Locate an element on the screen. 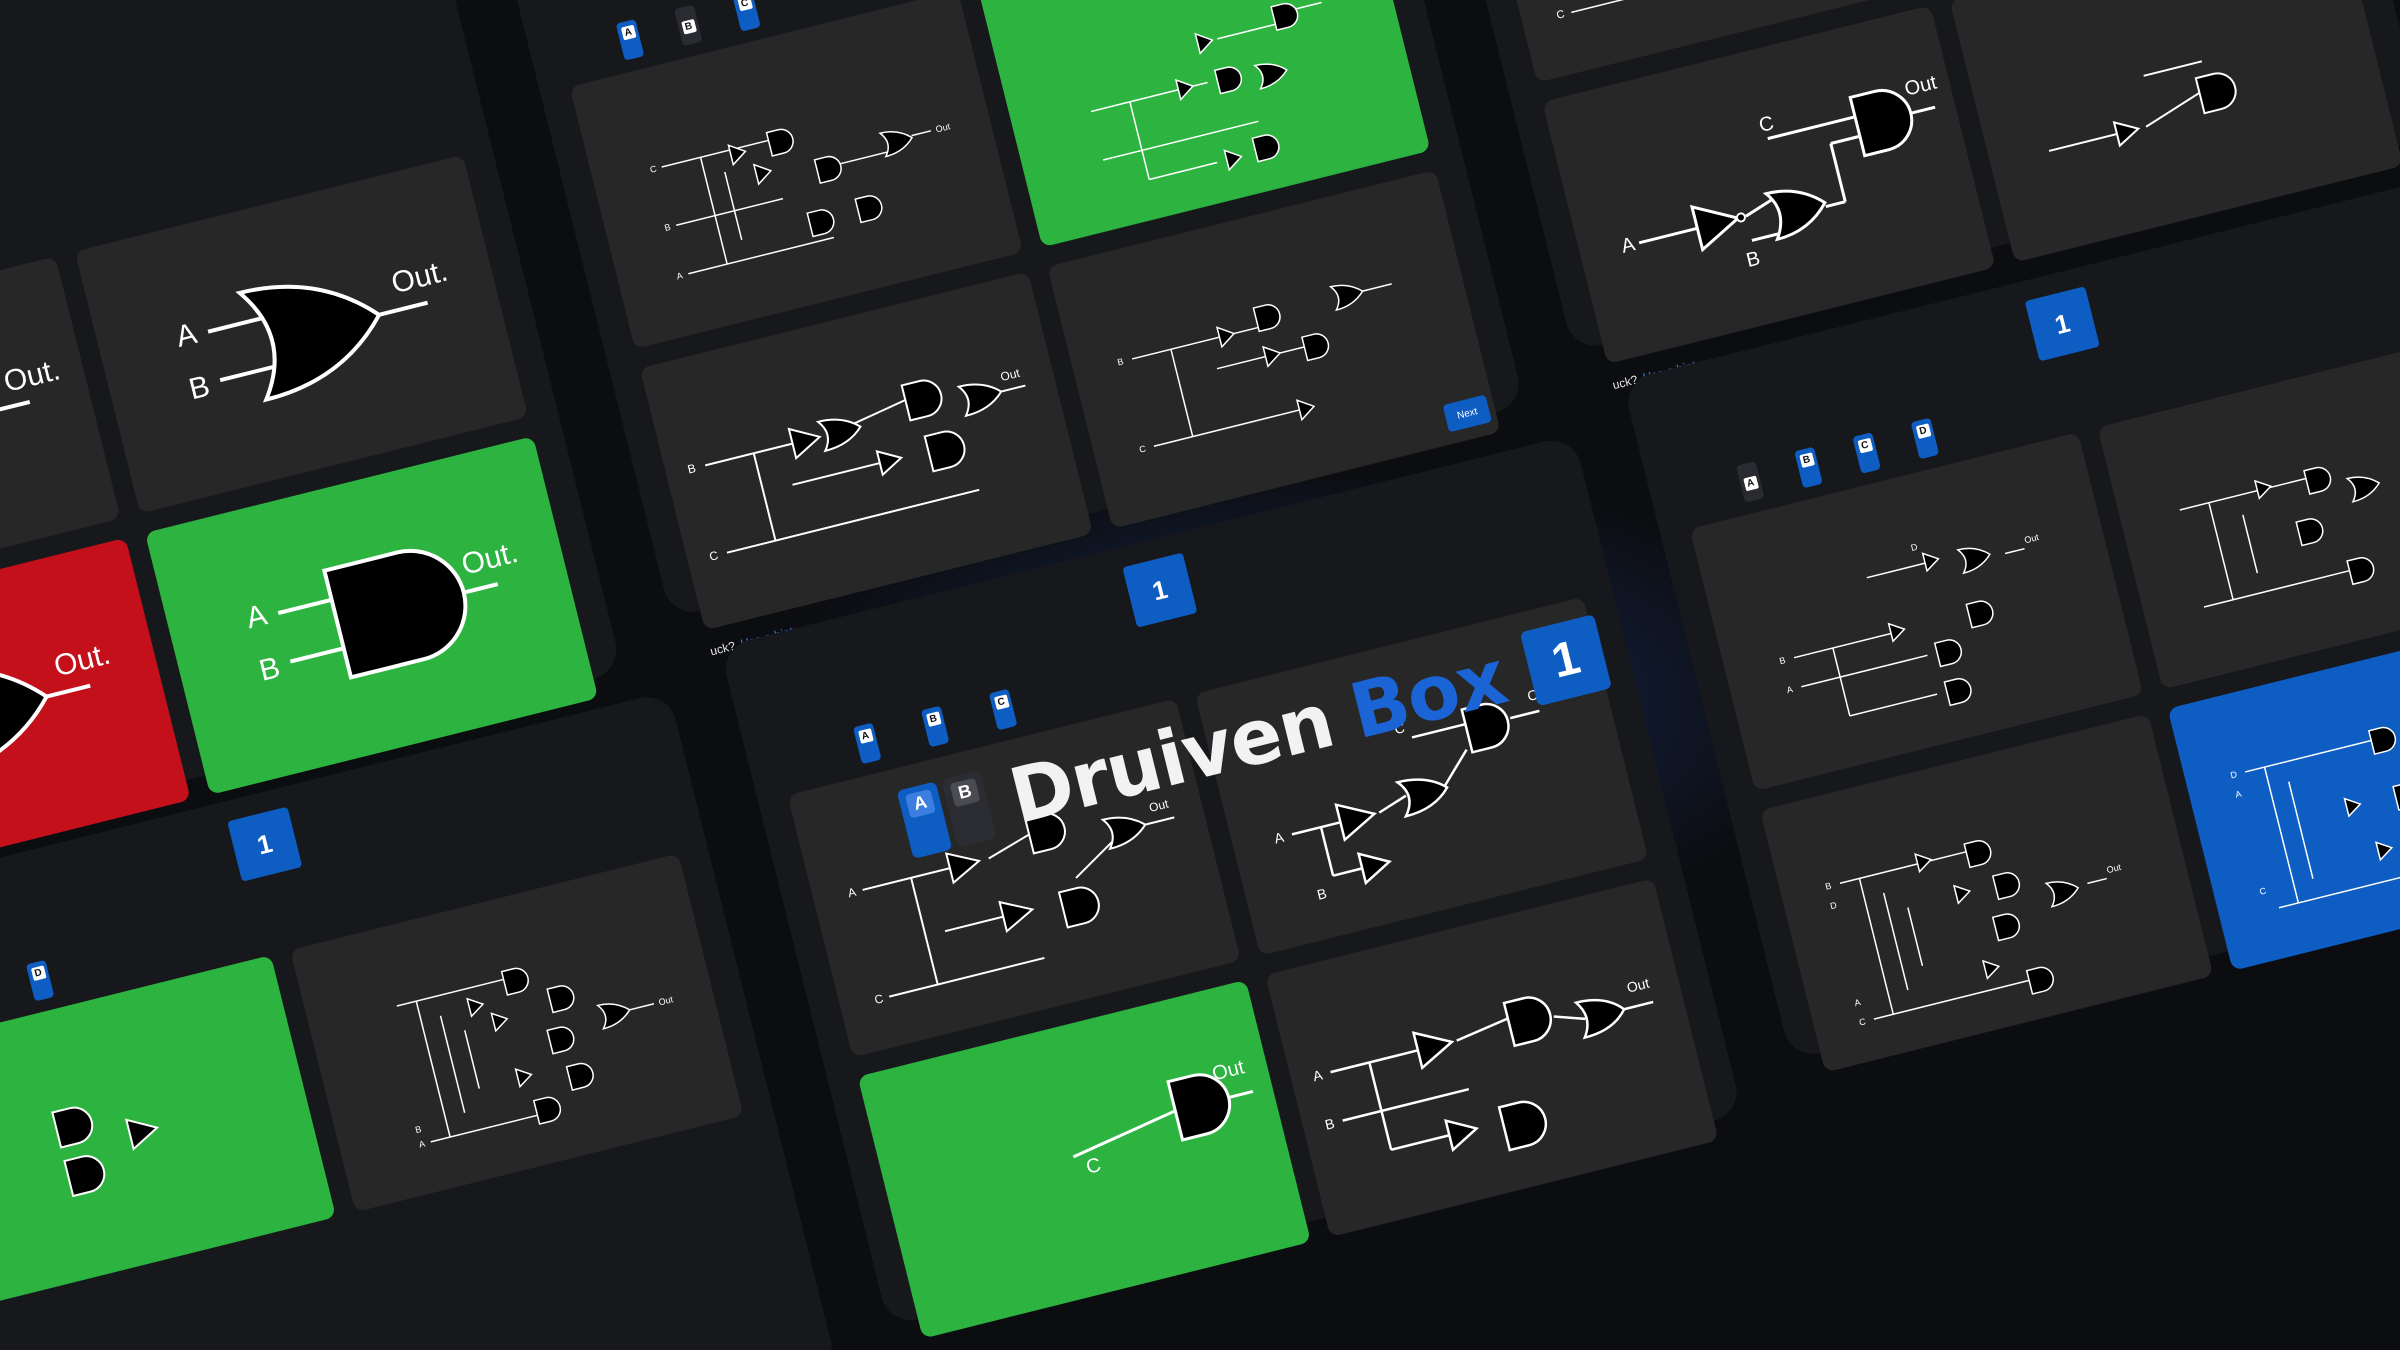  xor-gate-diagram: Out. is located at coordinates (57, 712).